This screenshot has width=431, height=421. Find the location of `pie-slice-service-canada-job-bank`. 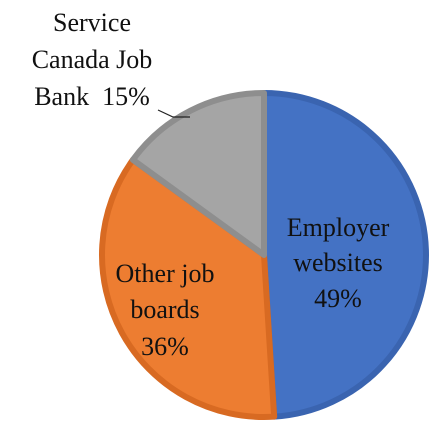

pie-slice-service-canada-job-bank is located at coordinates (198, 174).